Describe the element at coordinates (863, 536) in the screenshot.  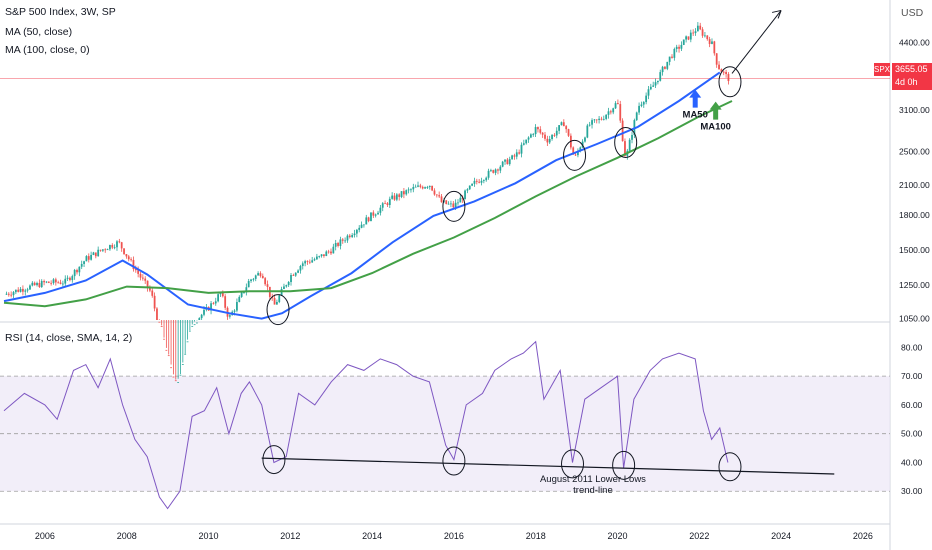
I see `time-tick-label: 2026` at that location.